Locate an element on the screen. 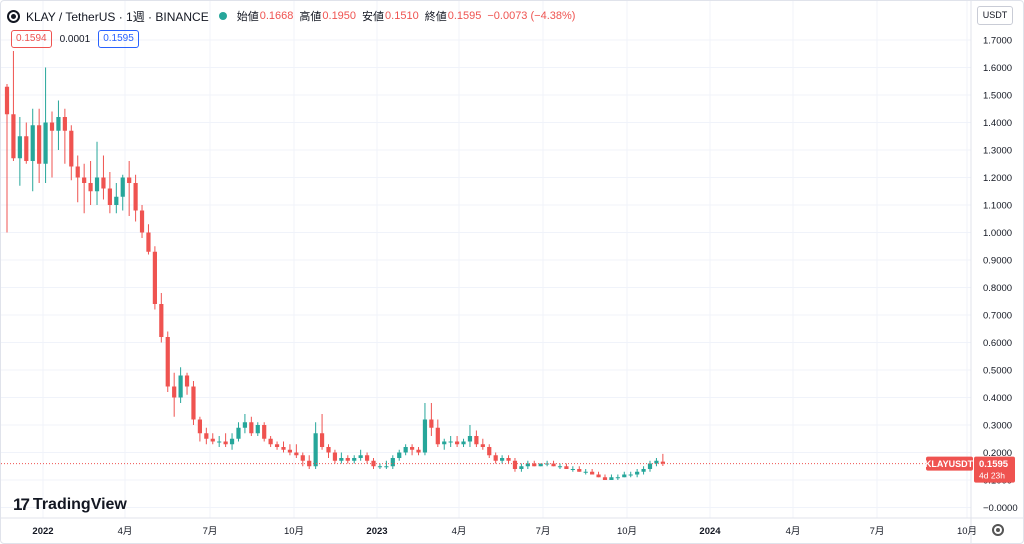 This screenshot has height=544, width=1024. y-tick-label: 0.7000 is located at coordinates (997, 316).